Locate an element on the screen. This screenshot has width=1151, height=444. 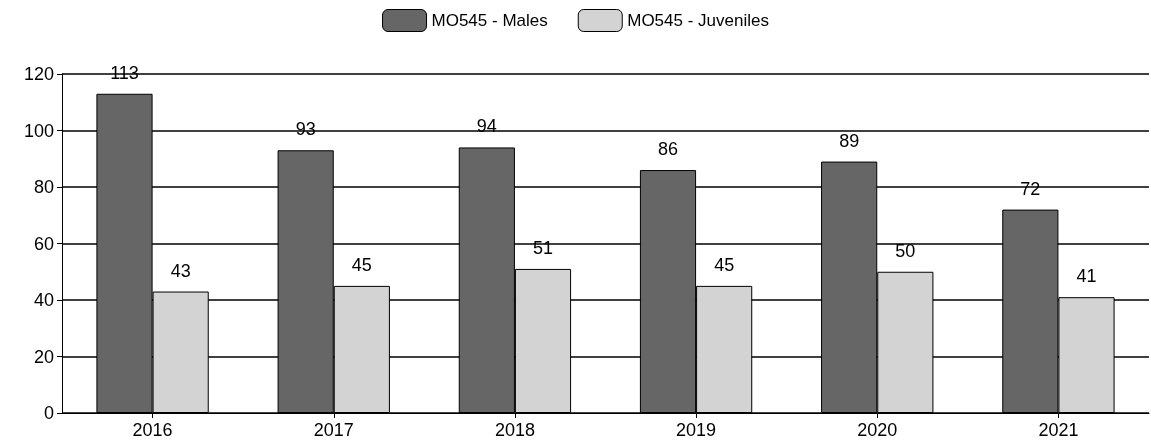
data-label: 89 is located at coordinates (849, 140).